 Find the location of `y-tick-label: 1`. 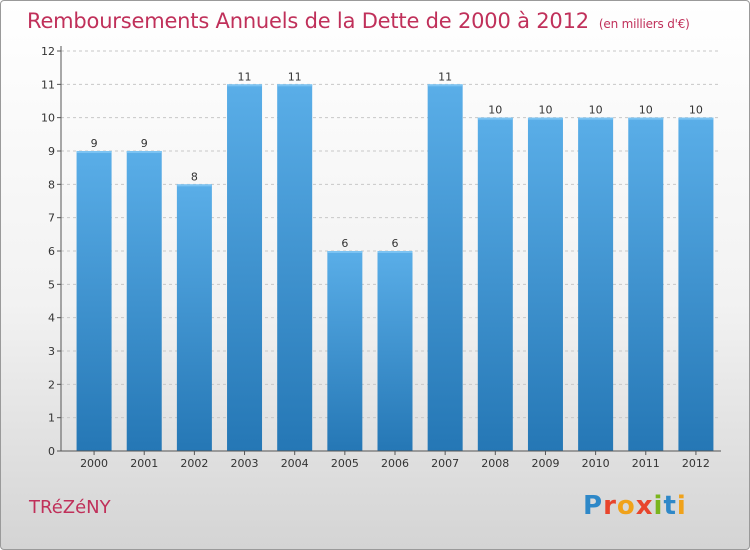

y-tick-label: 1 is located at coordinates (51, 418).